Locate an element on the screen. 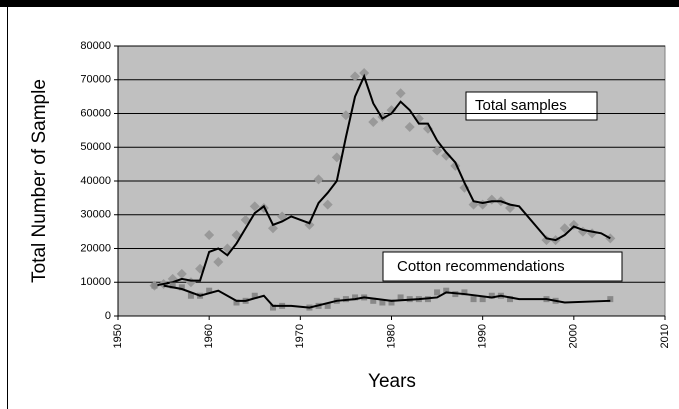 The image size is (679, 409). x-tick-label: 1970 is located at coordinates (300, 336).